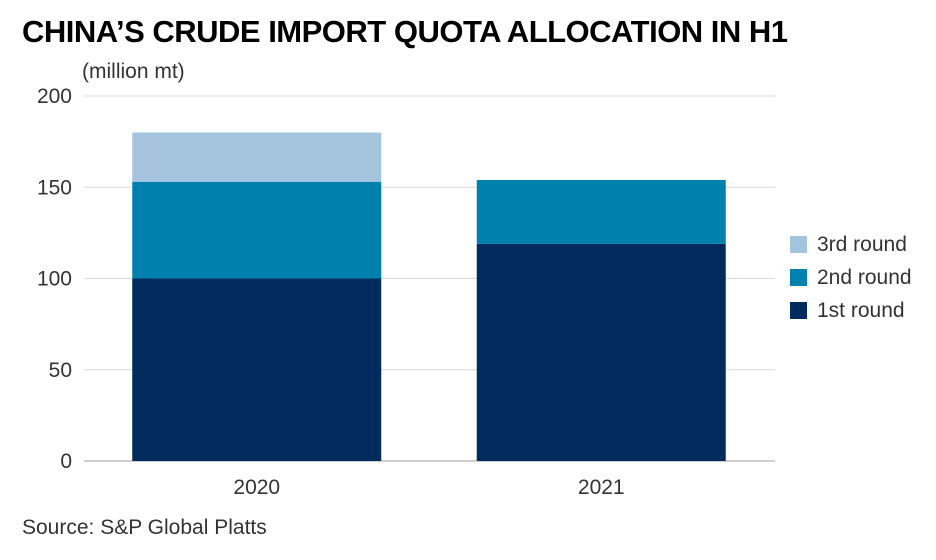 The height and width of the screenshot is (560, 936). Describe the element at coordinates (54, 96) in the screenshot. I see `y-tick-label: 200` at that location.